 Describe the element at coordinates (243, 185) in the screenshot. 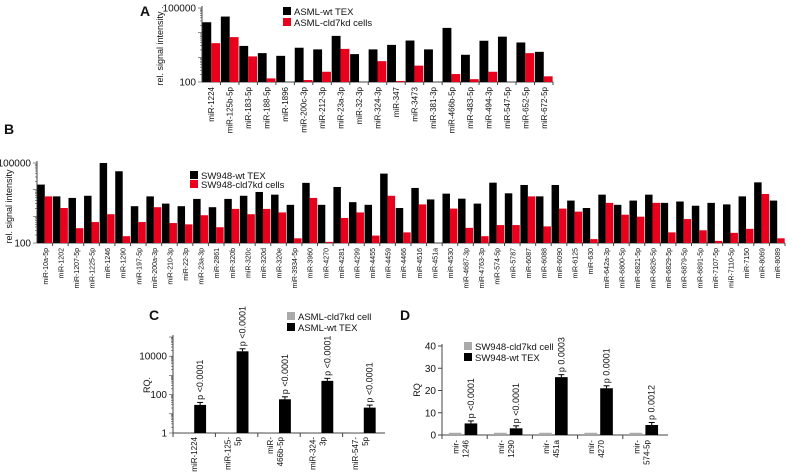

I see `legend-label: SW948-cld7kd cells` at that location.